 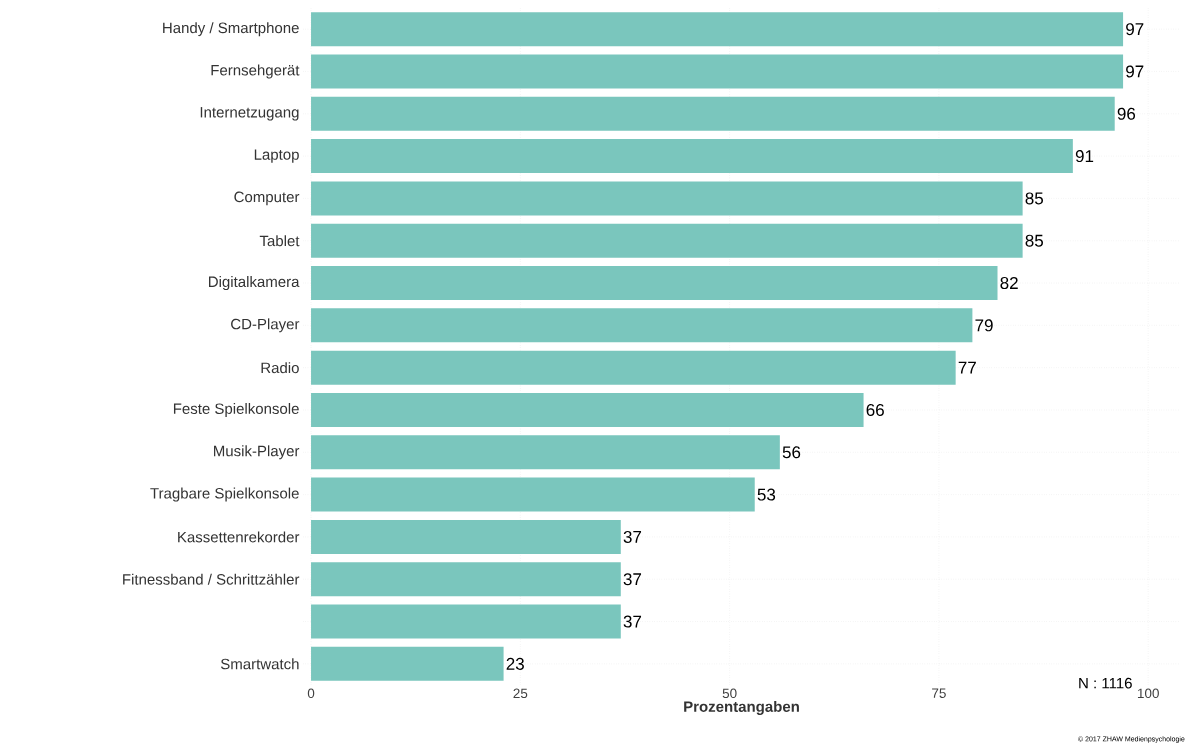 What do you see at coordinates (231, 29) in the screenshot?
I see `y-tick-label: Handy / Smartphone` at bounding box center [231, 29].